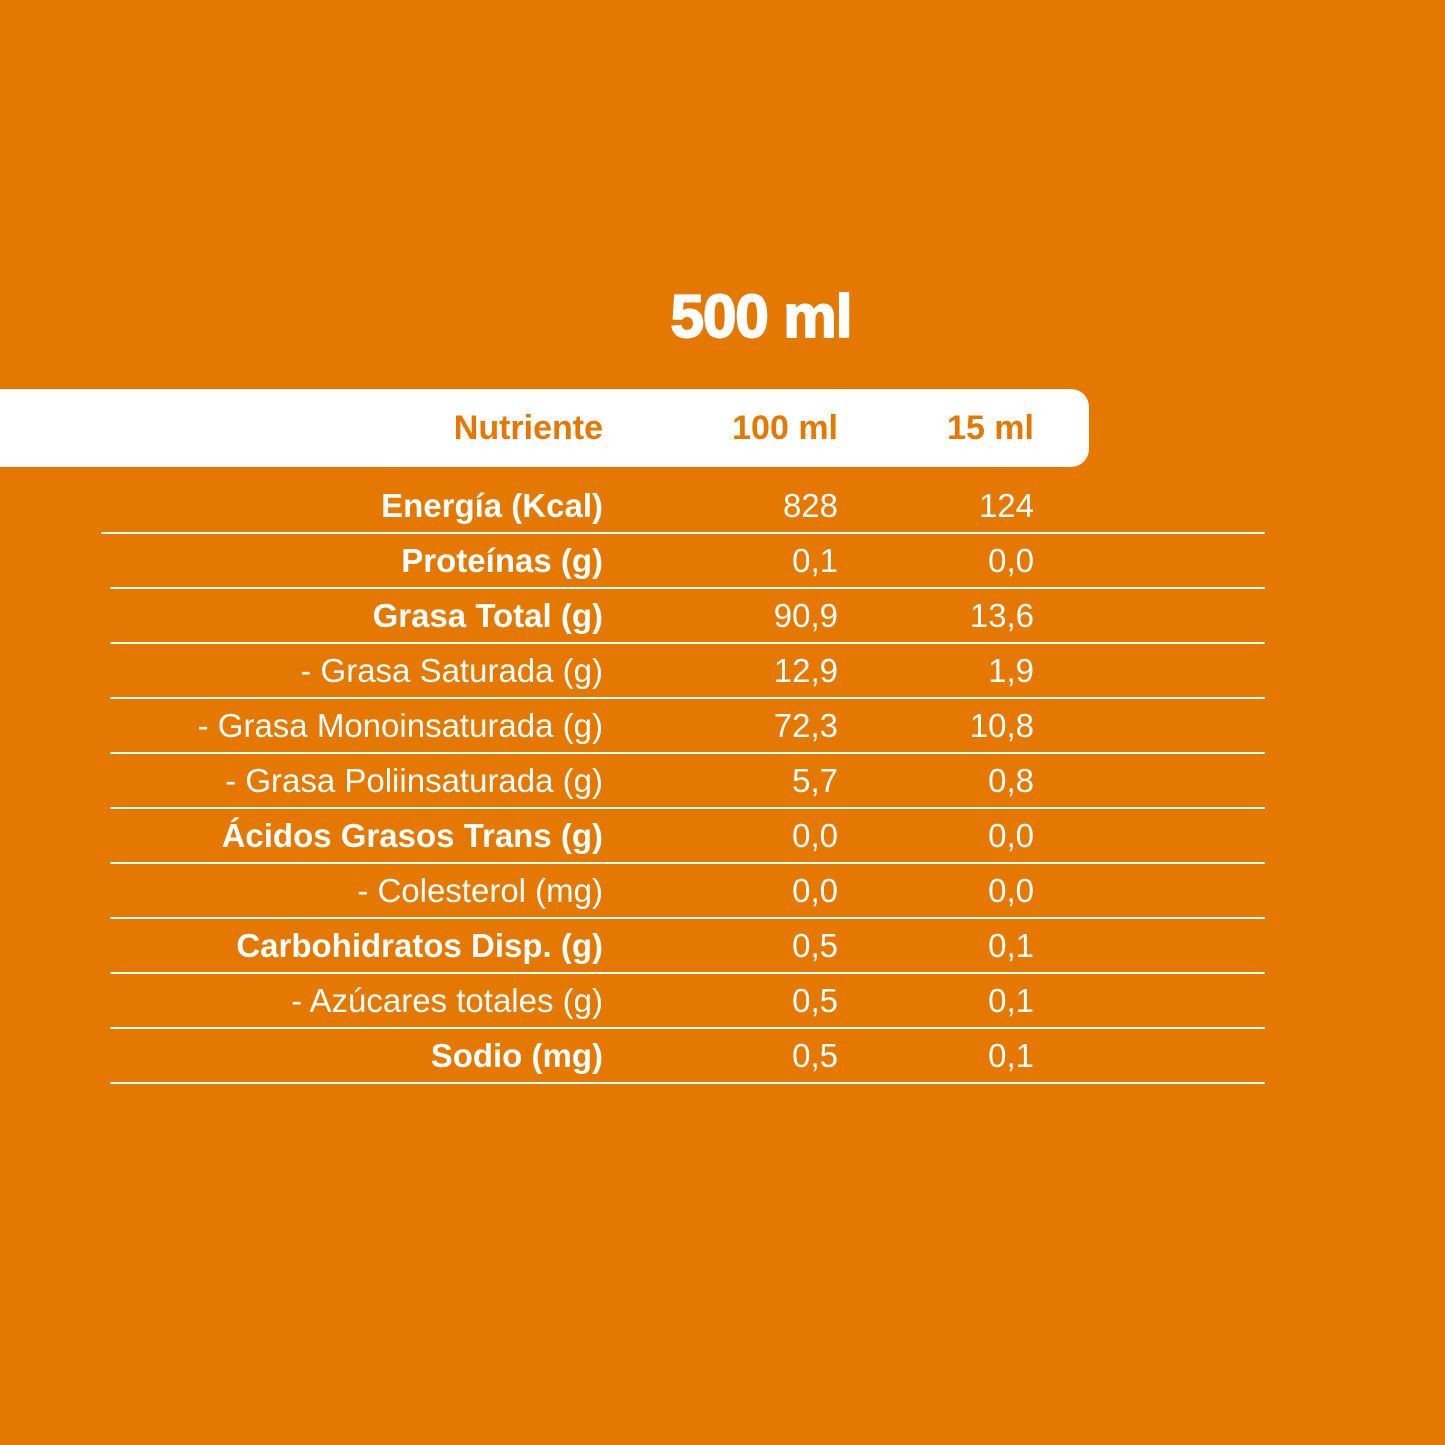 This screenshot has width=1445, height=1445. What do you see at coordinates (1001, 725) in the screenshot?
I see `value-15ml: 10,8` at bounding box center [1001, 725].